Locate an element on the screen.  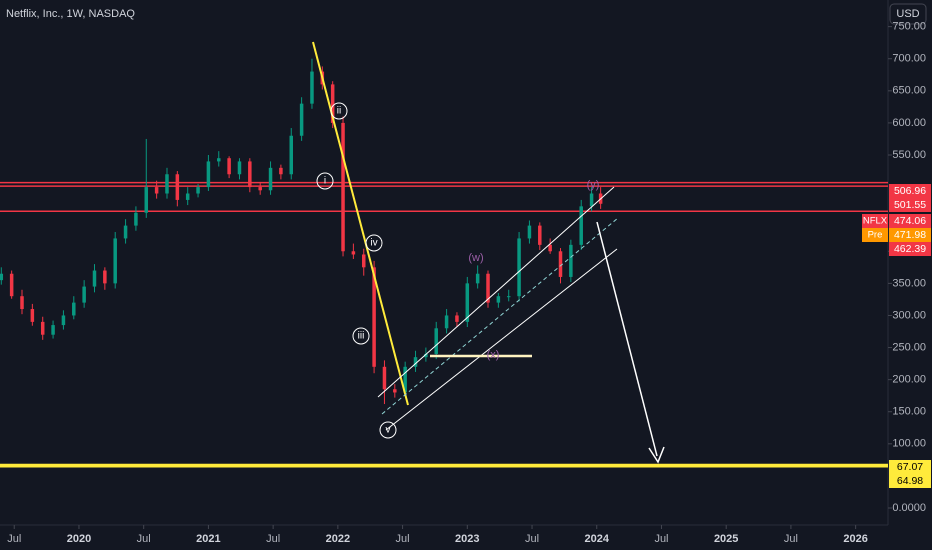
y-tick-label: 0.0000 is located at coordinates (909, 508).